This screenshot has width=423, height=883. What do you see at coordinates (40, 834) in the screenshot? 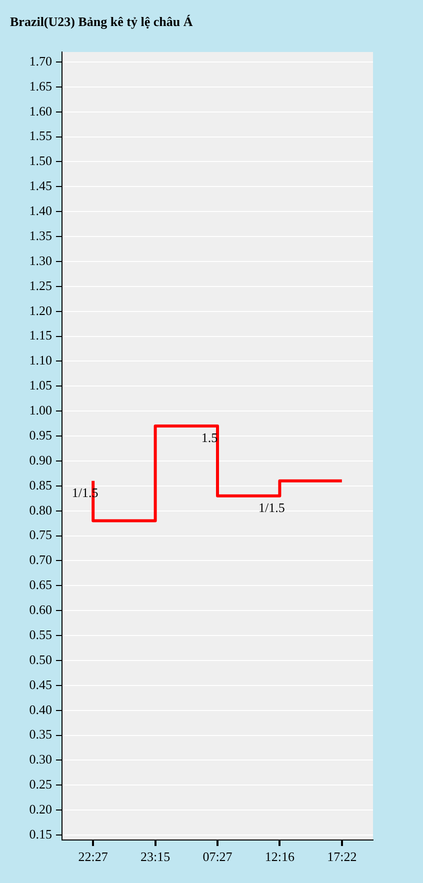
I see `y-tick-label: 0.15` at bounding box center [40, 834].